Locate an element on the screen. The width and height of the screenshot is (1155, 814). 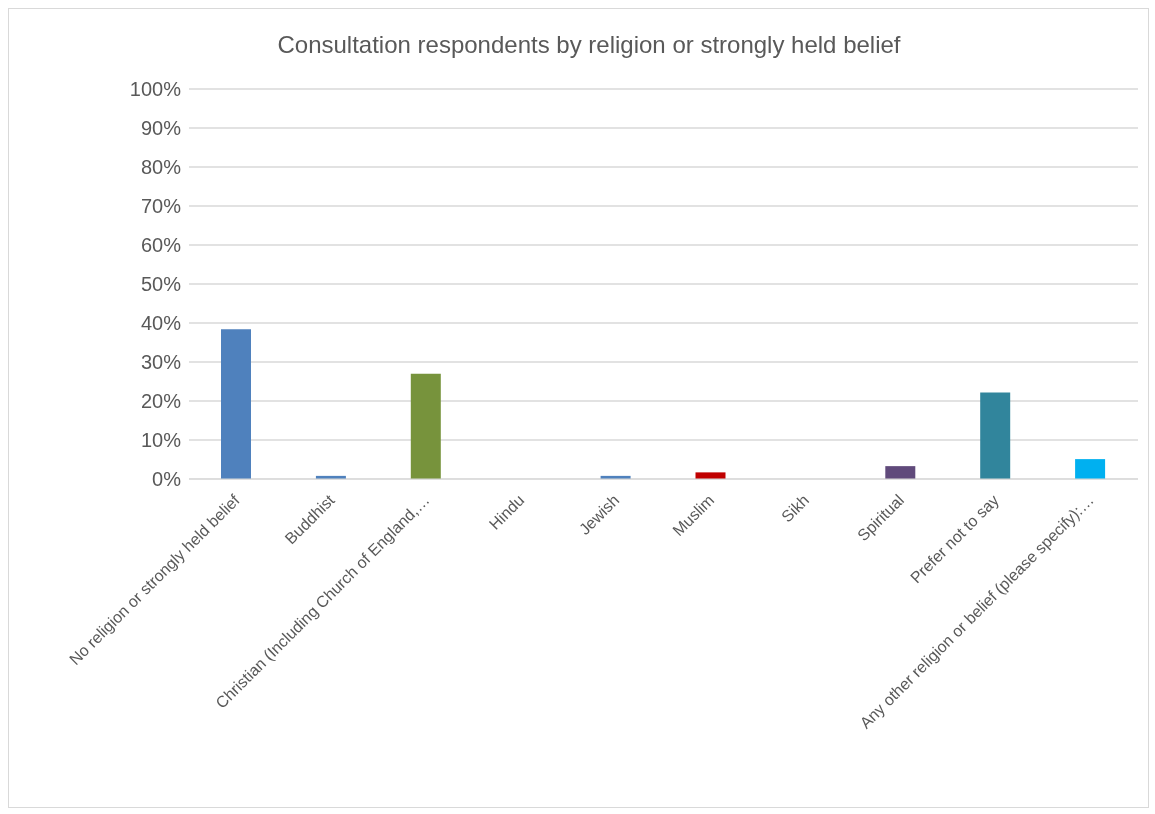
y-tick-label: 80% is located at coordinates (161, 167).